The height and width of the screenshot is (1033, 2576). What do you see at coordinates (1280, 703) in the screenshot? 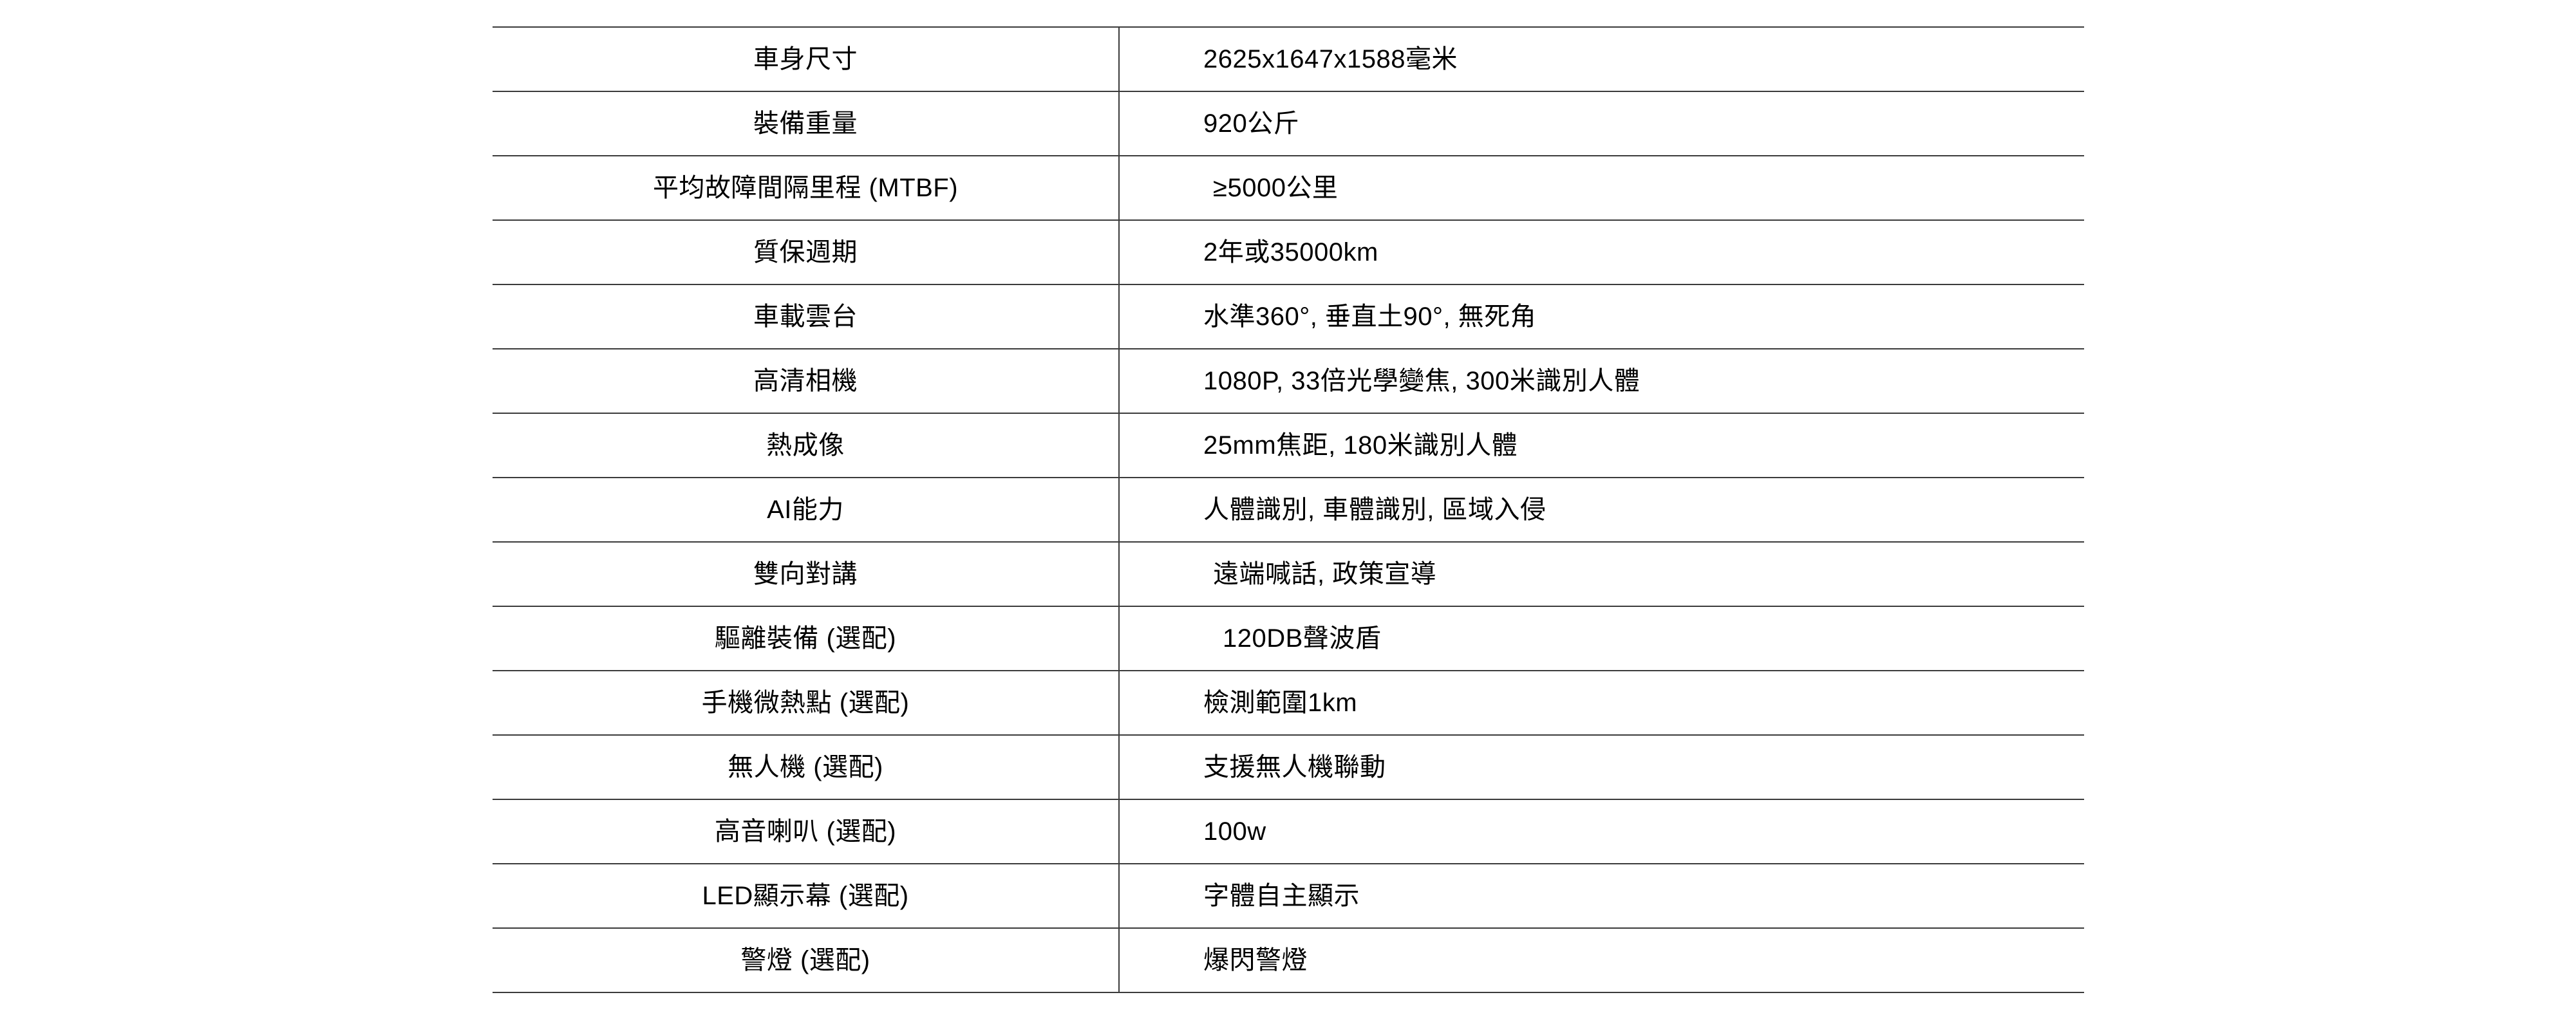
I see `spec-value-text: 檢測範圍1km` at bounding box center [1280, 703].